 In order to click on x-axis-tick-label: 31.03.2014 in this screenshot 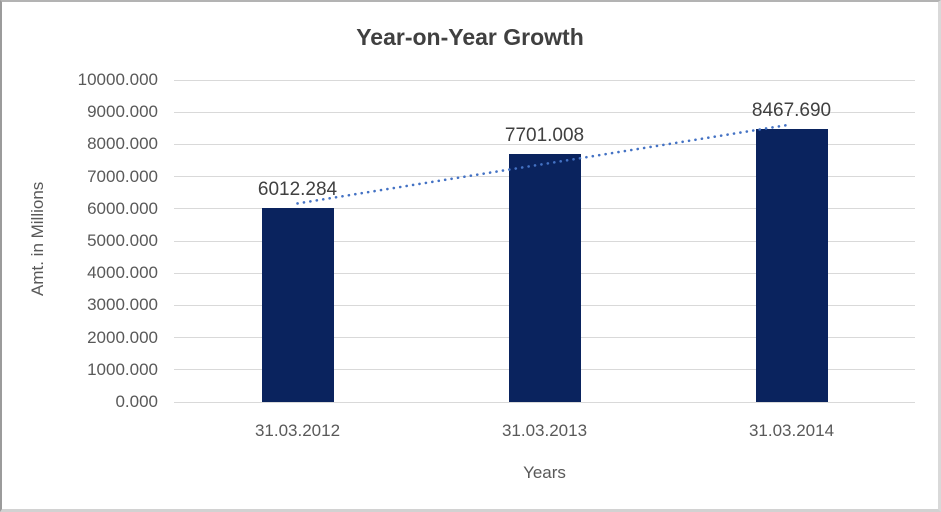, I will do `click(791, 430)`.